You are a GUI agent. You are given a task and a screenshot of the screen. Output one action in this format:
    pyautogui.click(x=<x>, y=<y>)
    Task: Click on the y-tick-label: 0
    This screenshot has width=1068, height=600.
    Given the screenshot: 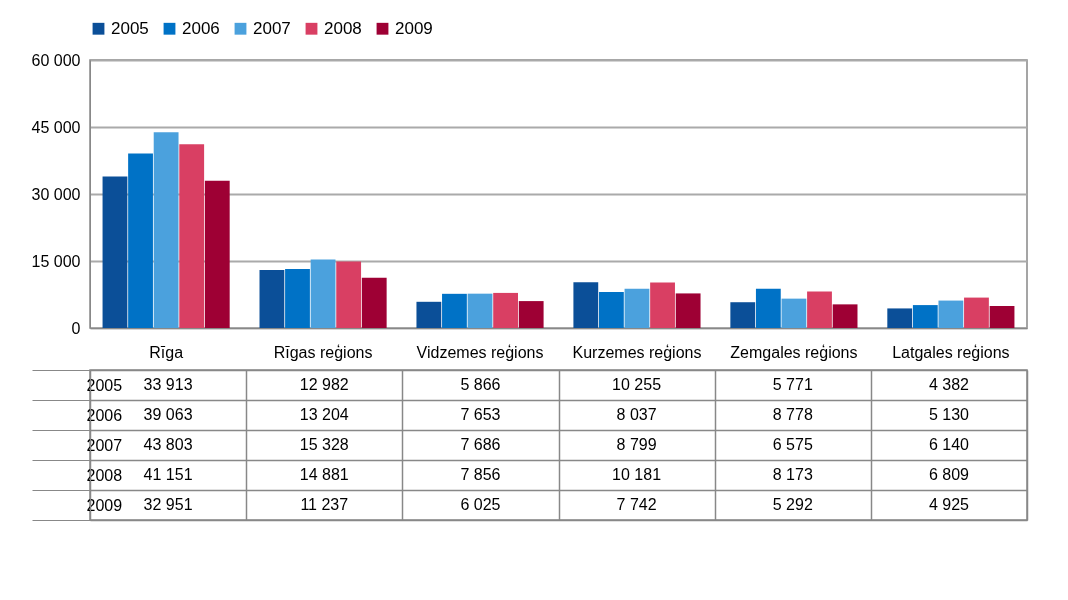 What is the action you would take?
    pyautogui.click(x=76, y=328)
    